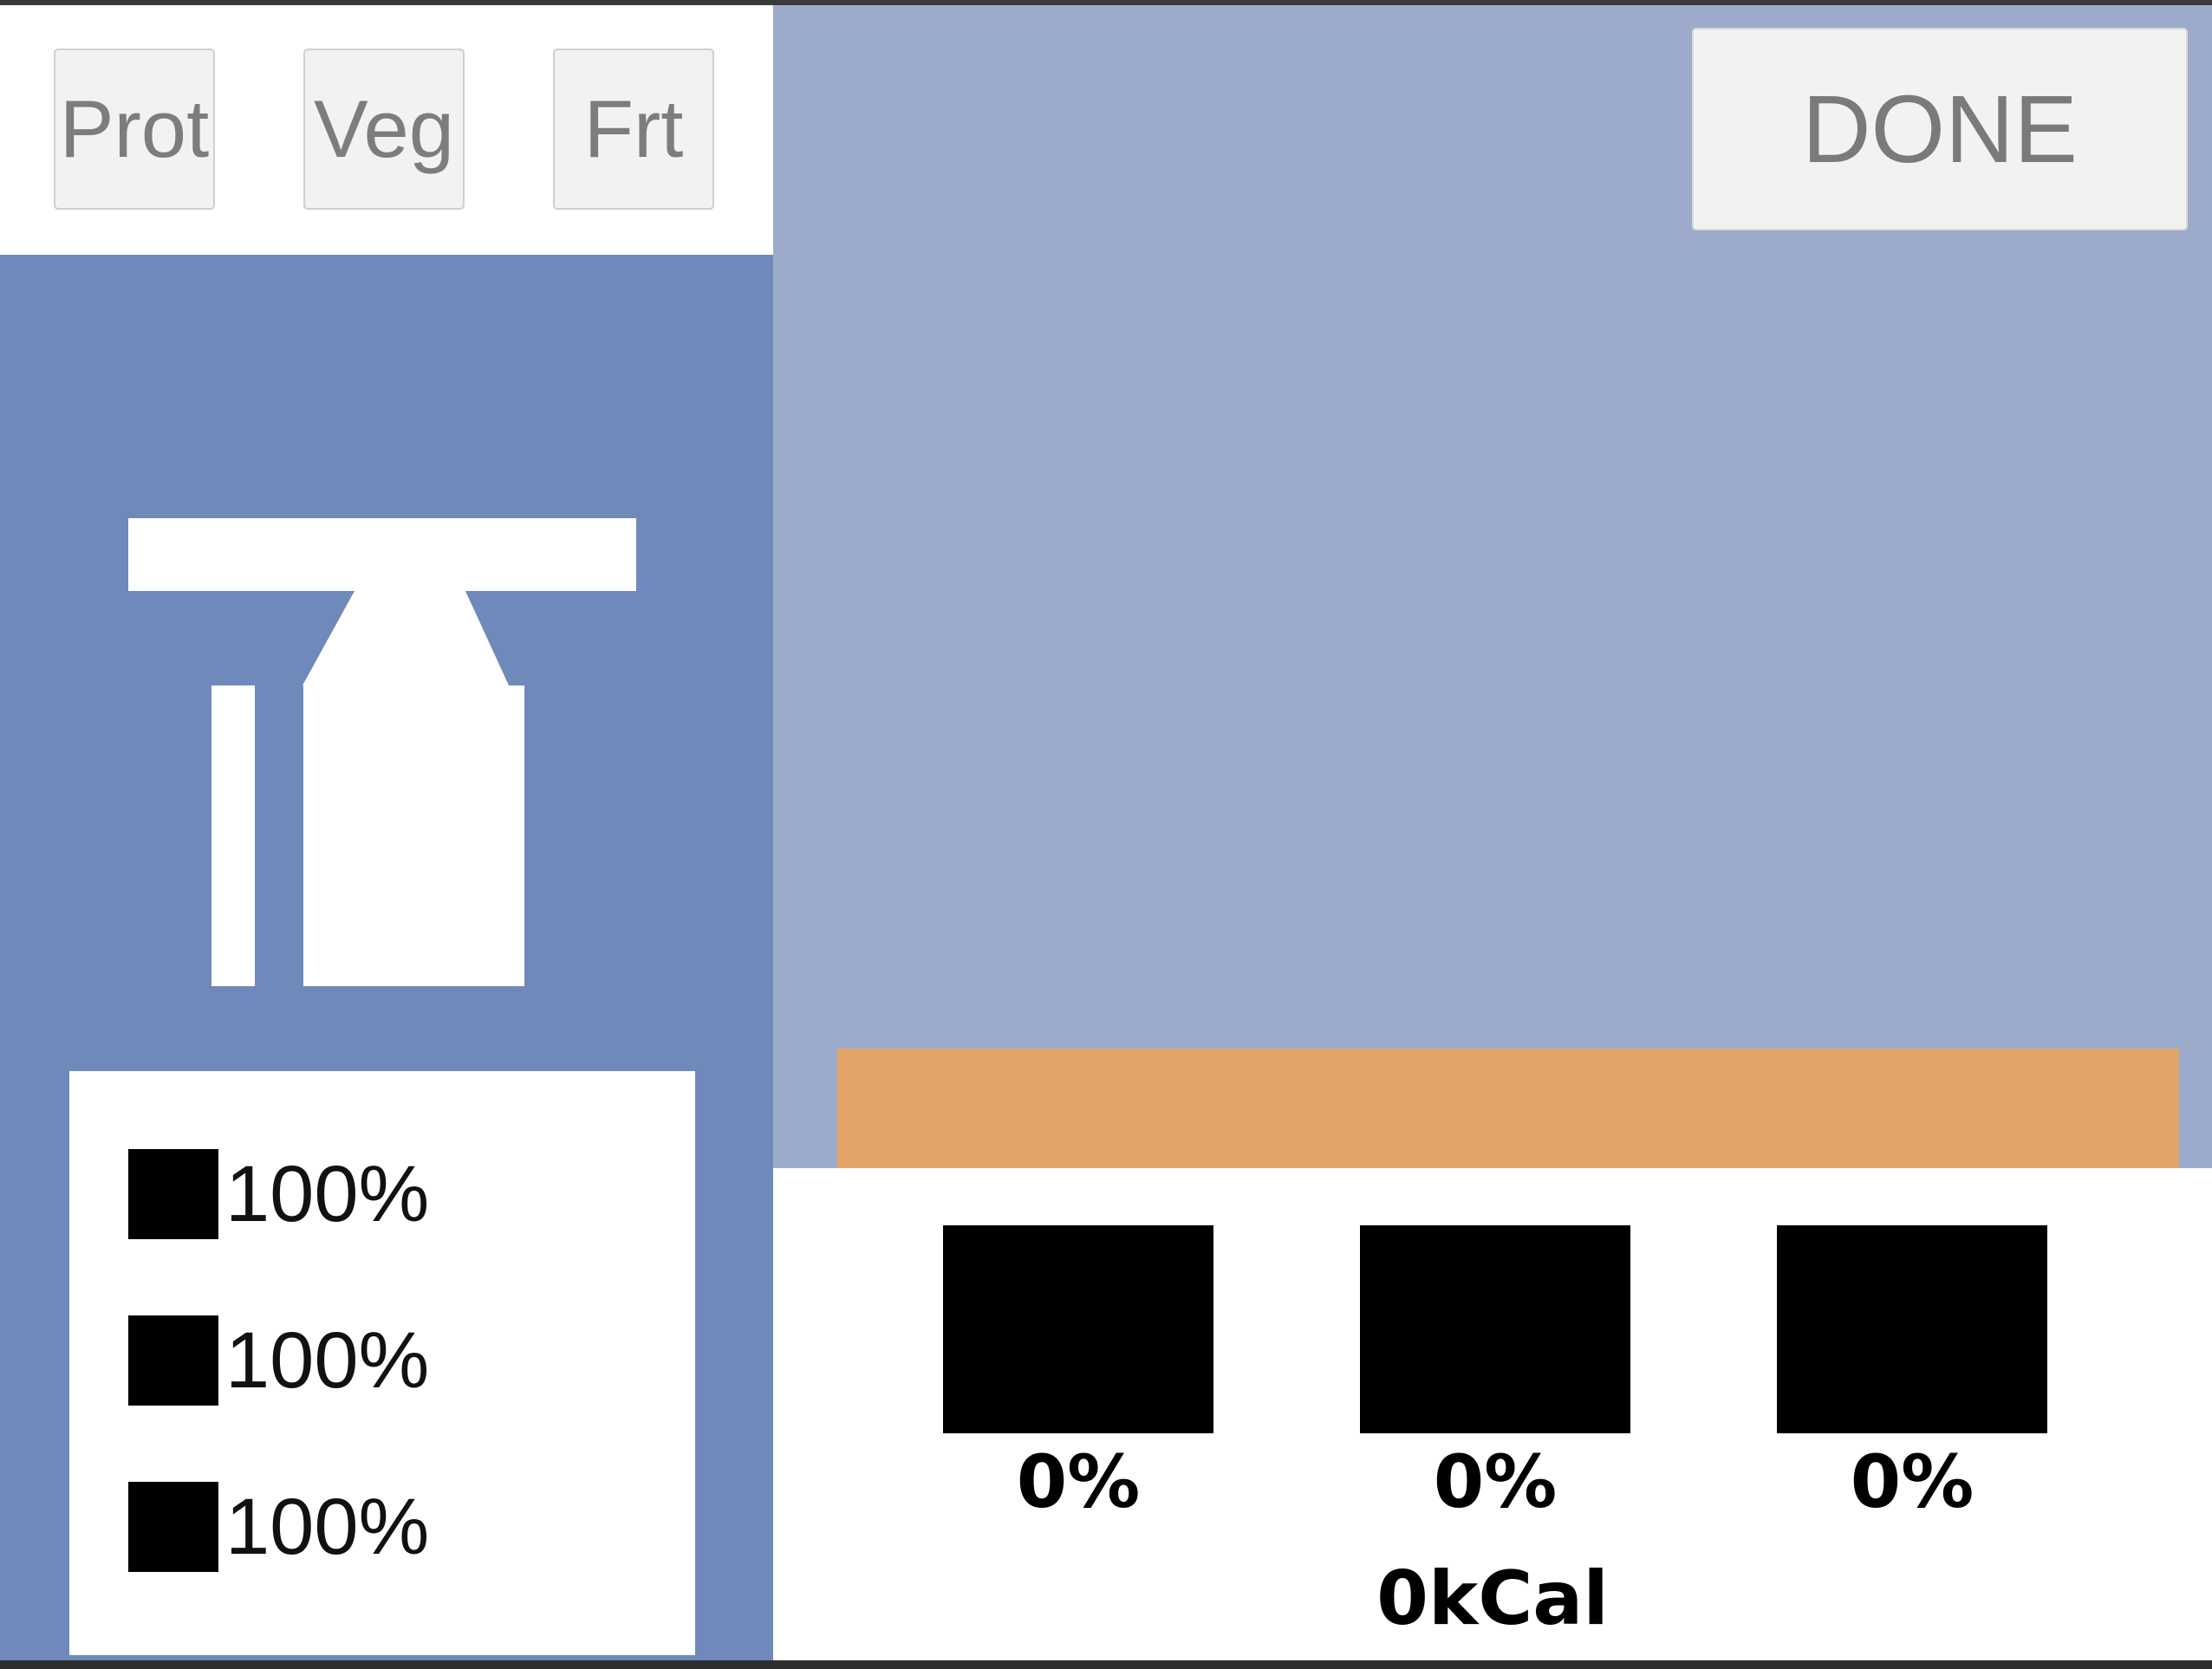 This screenshot has height=1669, width=2212. Describe the element at coordinates (633, 129) in the screenshot. I see `category-button-frt: Frt` at that location.